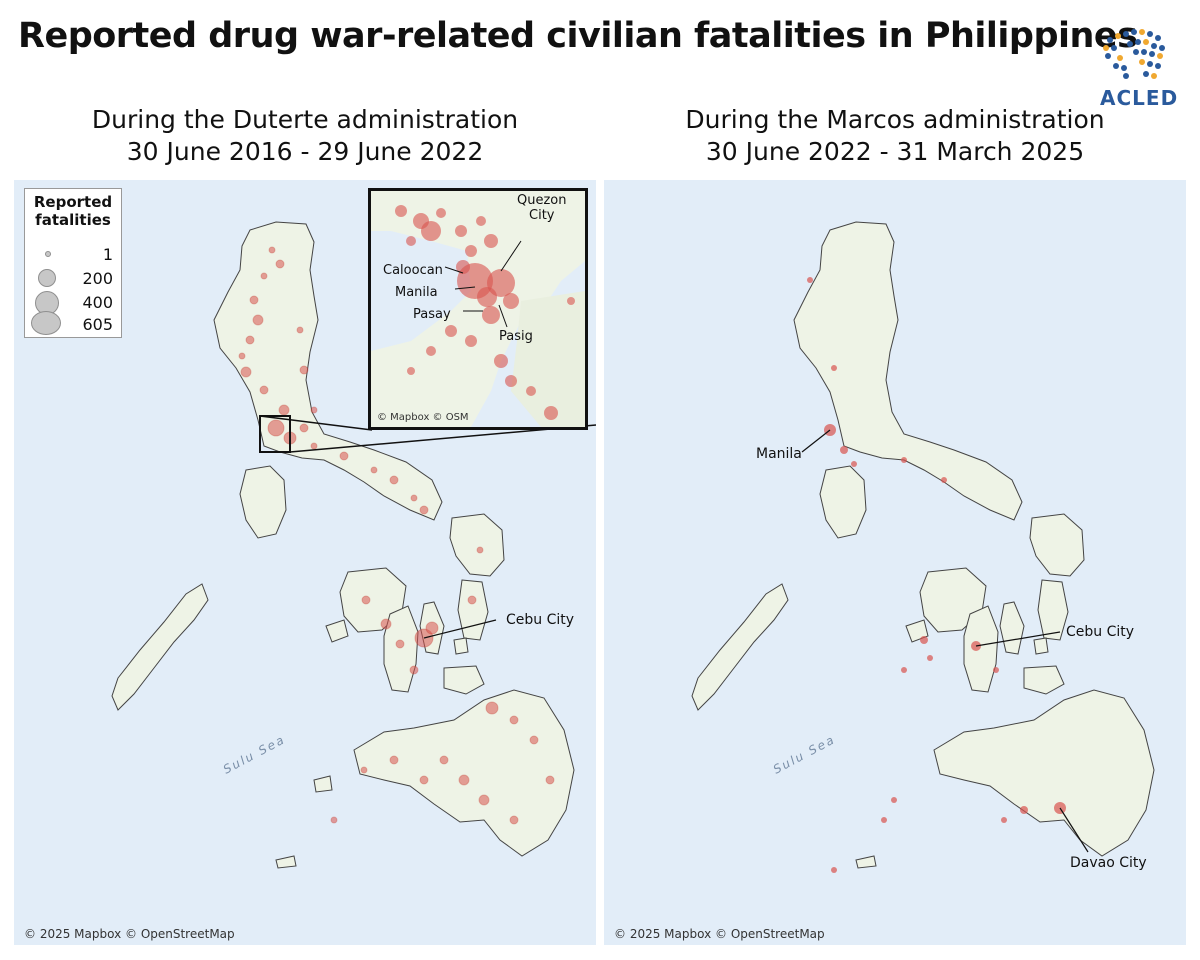 The image size is (1200, 960). What do you see at coordinates (540, 620) in the screenshot?
I see `left-label-cebu-city: Cebu City` at bounding box center [540, 620].